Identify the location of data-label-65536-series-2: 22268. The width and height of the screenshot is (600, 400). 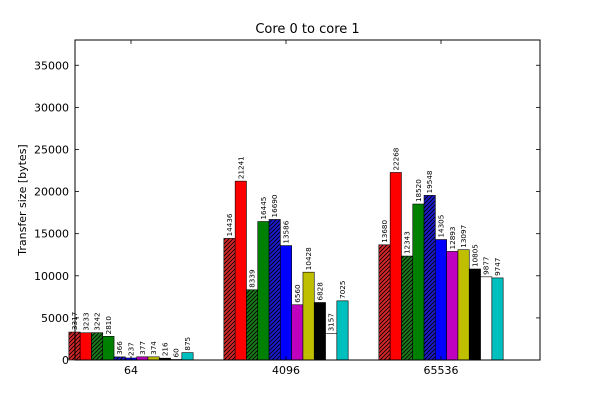
(395, 158).